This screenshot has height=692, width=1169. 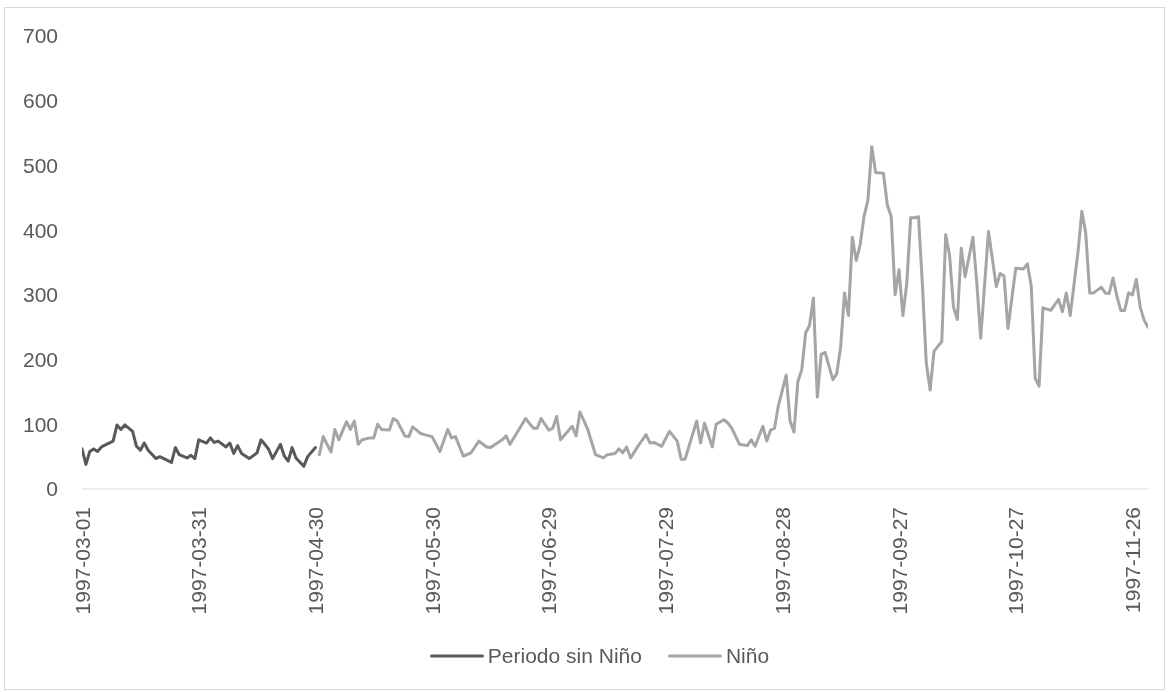 I want to click on y-tick-label: 300, so click(x=40, y=295).